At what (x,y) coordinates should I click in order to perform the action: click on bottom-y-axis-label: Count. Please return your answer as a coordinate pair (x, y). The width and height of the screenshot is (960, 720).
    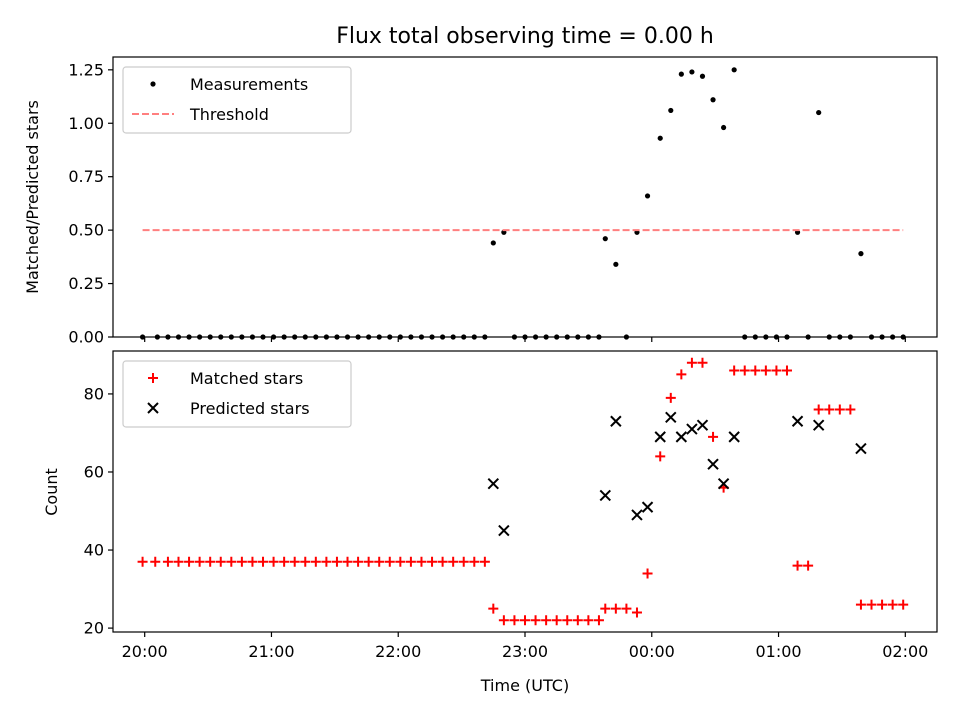
    Looking at the image, I should click on (51, 492).